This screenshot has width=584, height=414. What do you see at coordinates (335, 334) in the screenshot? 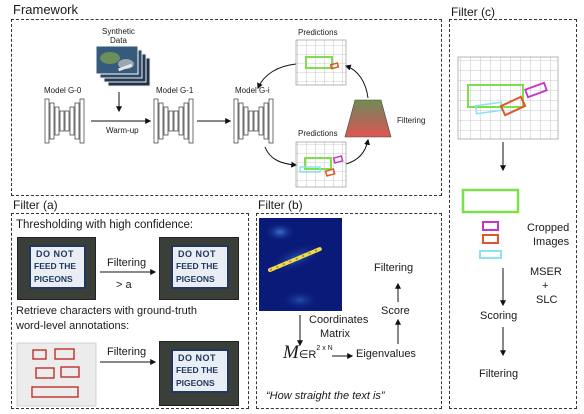
I see `coordinates-label-2: Matrix` at bounding box center [335, 334].